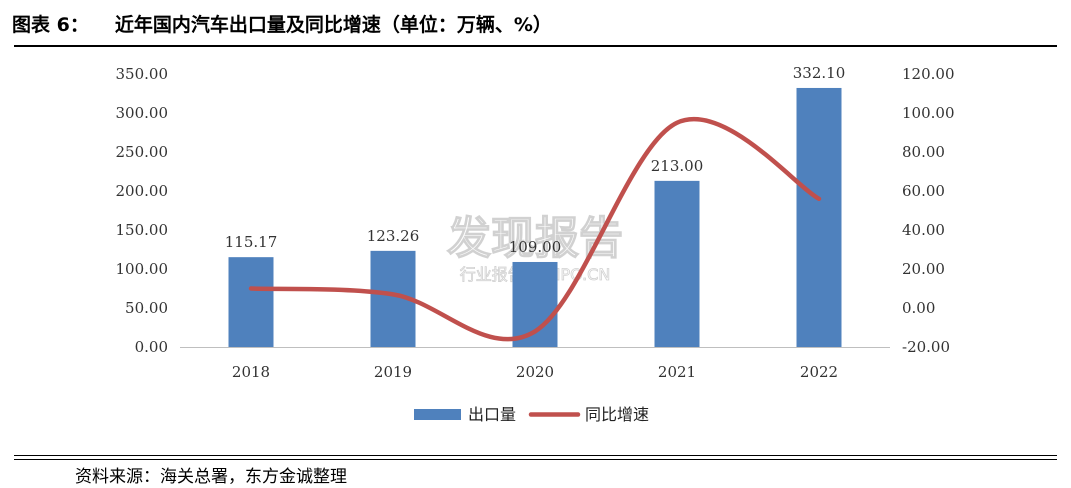 The width and height of the screenshot is (1071, 488). Describe the element at coordinates (535, 46) in the screenshot. I see `top-rule` at that location.